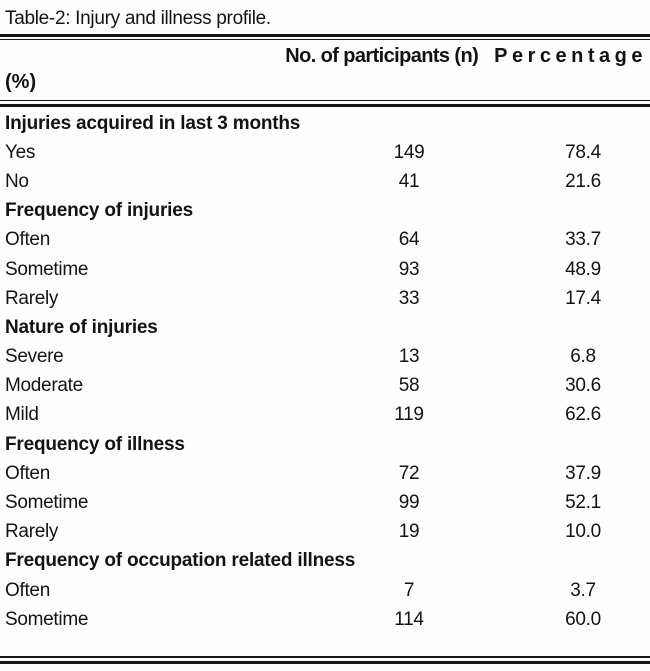  What do you see at coordinates (325, 181) in the screenshot?
I see `table-row: No 41 21.6` at bounding box center [325, 181].